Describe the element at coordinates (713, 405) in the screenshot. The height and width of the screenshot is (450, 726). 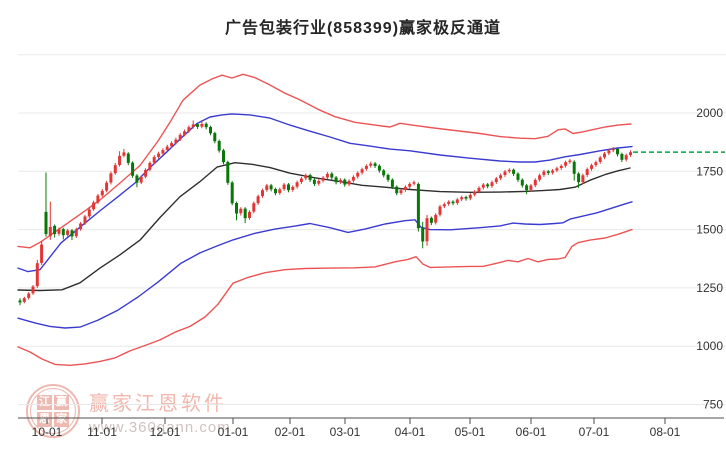
I see `y-tick-label: 750` at that location.